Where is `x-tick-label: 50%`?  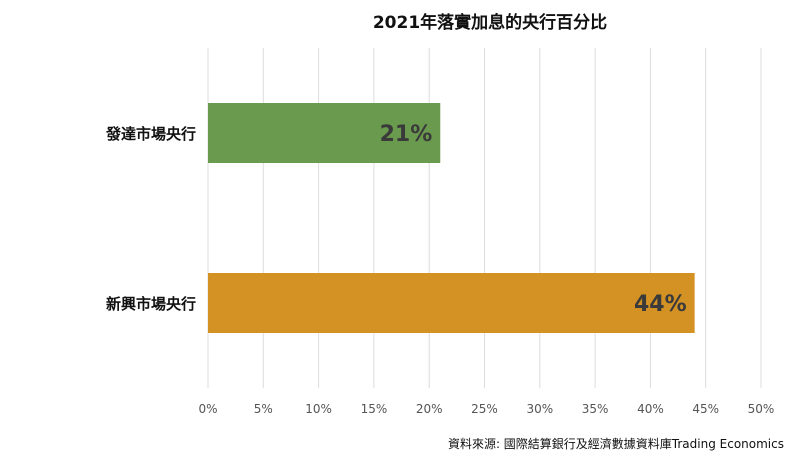
x-tick-label: 50% is located at coordinates (761, 409).